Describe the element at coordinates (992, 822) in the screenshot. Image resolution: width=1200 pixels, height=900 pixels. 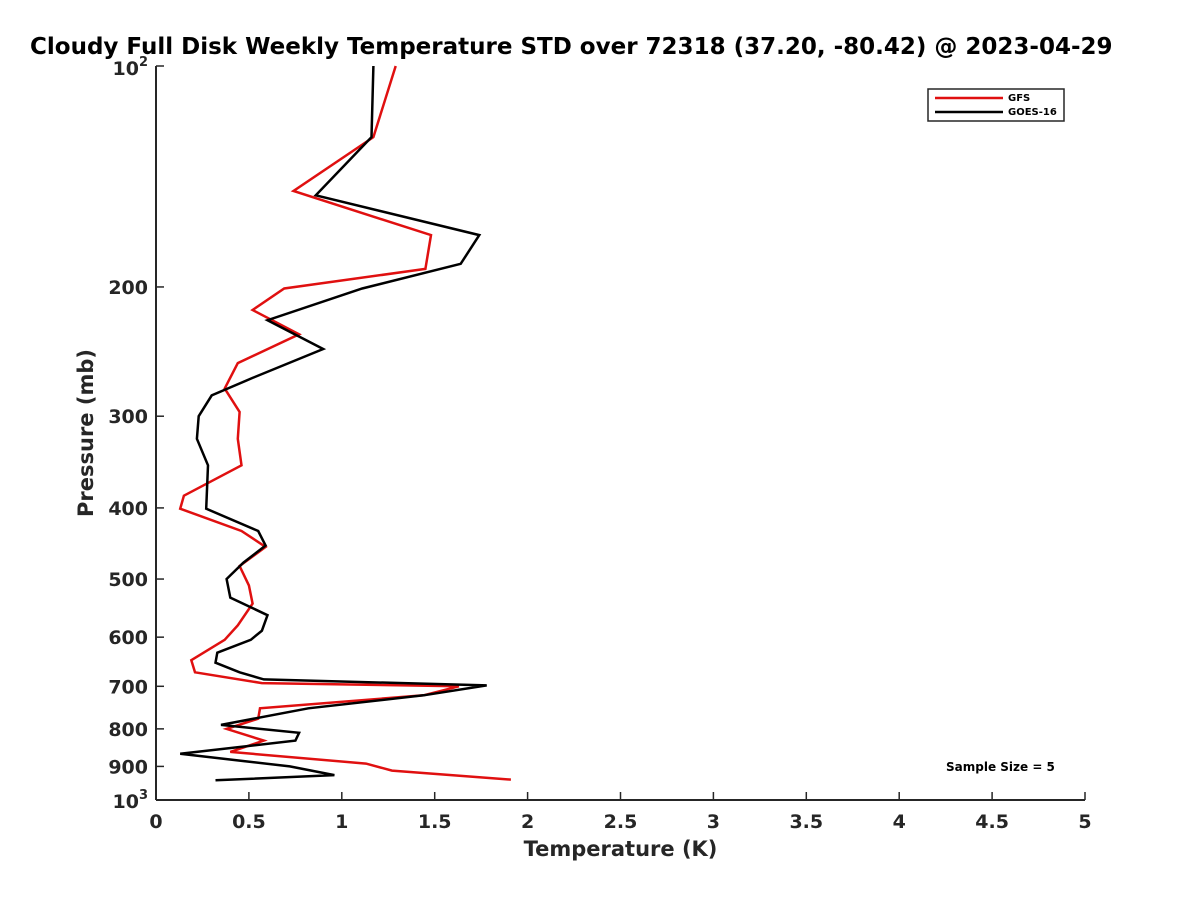
I see `x-tick-label: 4.5` at that location.